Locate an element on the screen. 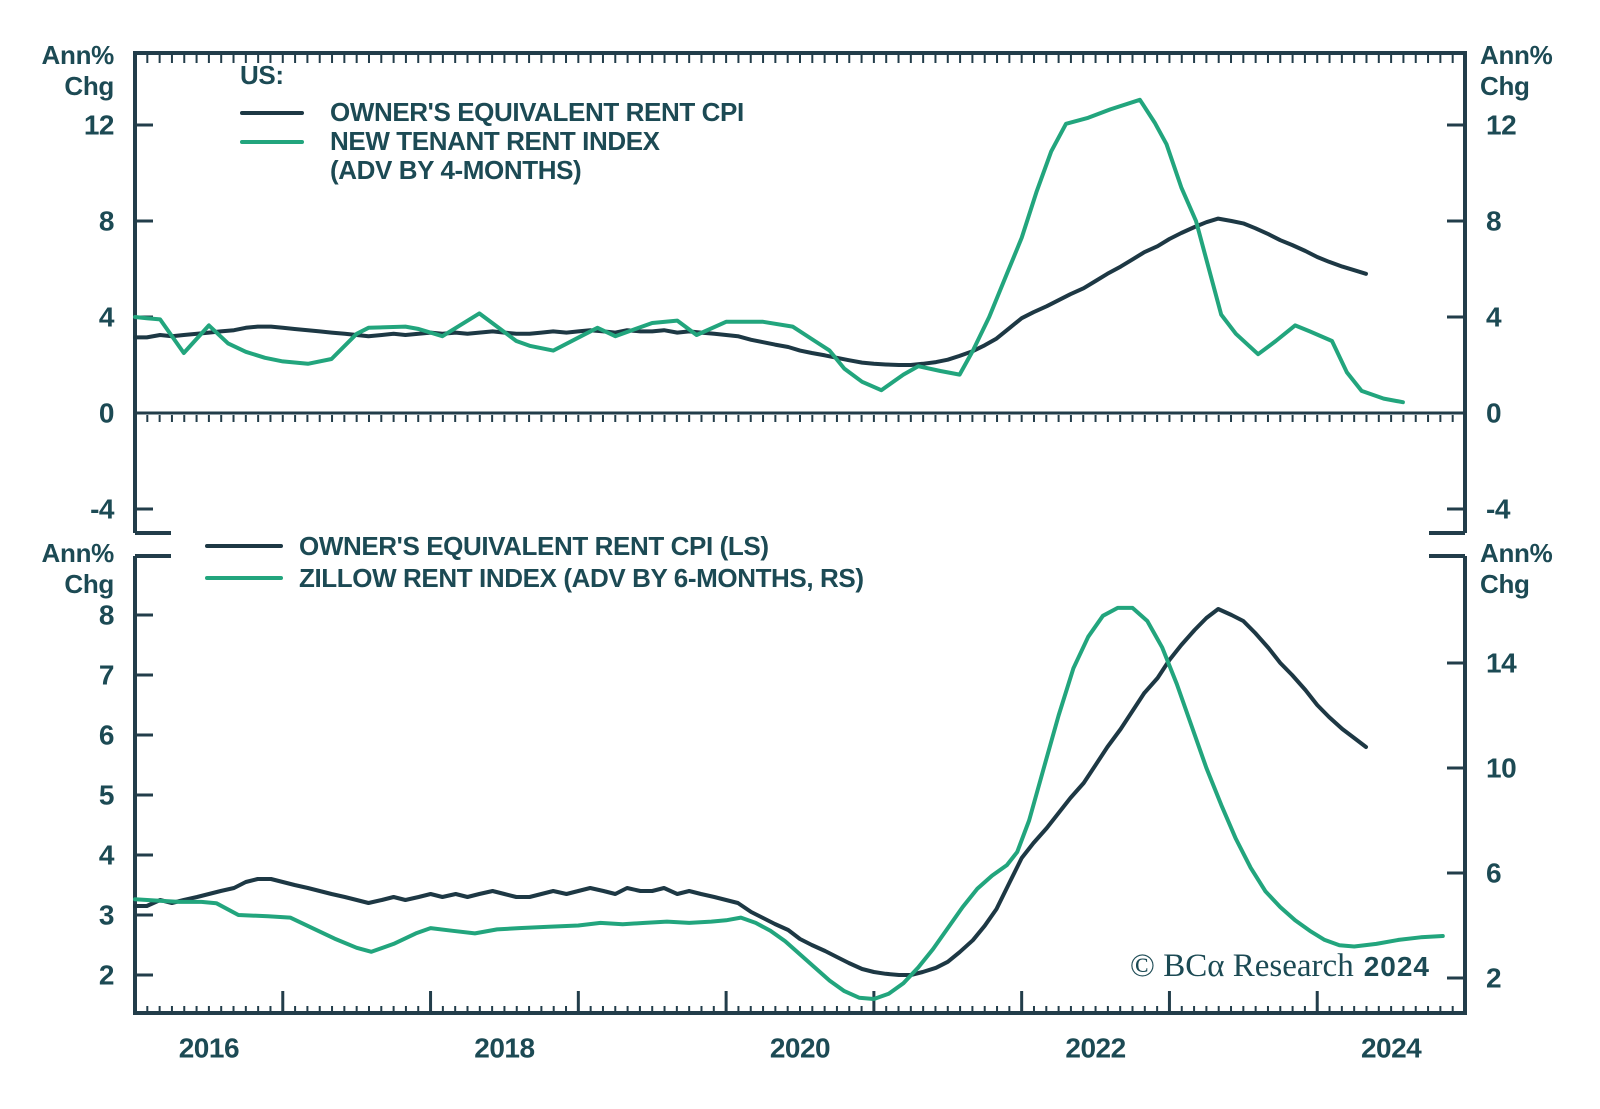  y-tick-label-left: 2 is located at coordinates (106, 975).